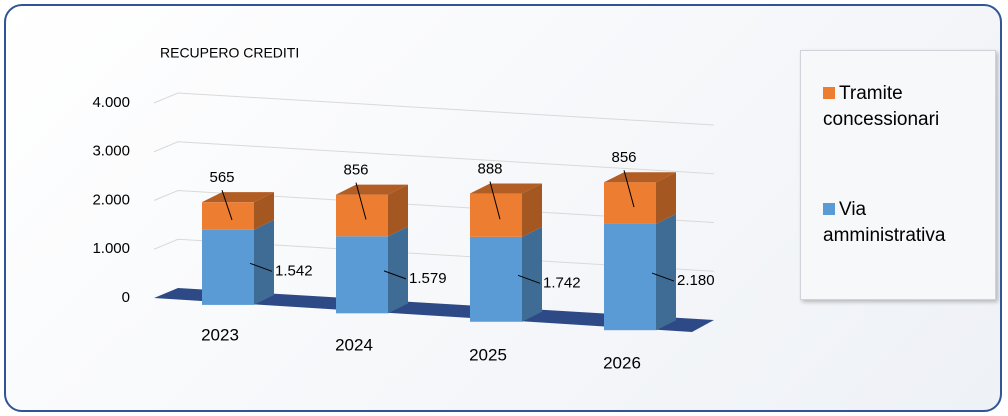 This screenshot has height=416, width=1008. What do you see at coordinates (111, 102) in the screenshot?
I see `y-tick-label: 4.000` at bounding box center [111, 102].